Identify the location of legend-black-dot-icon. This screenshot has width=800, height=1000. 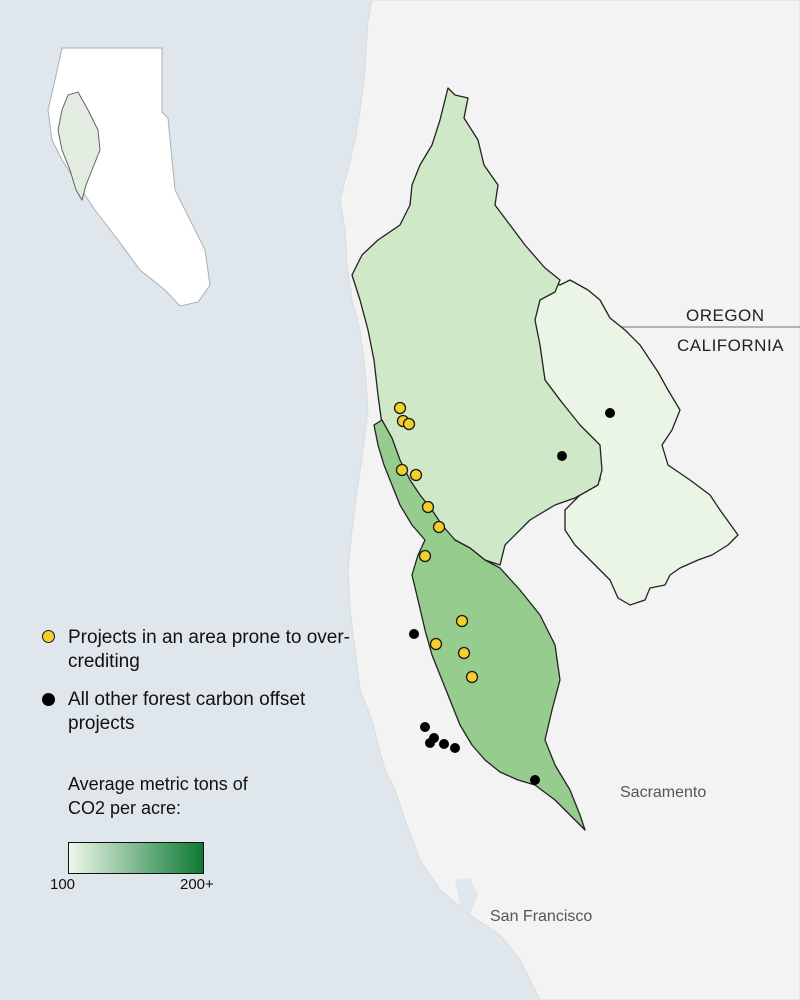
(48, 699).